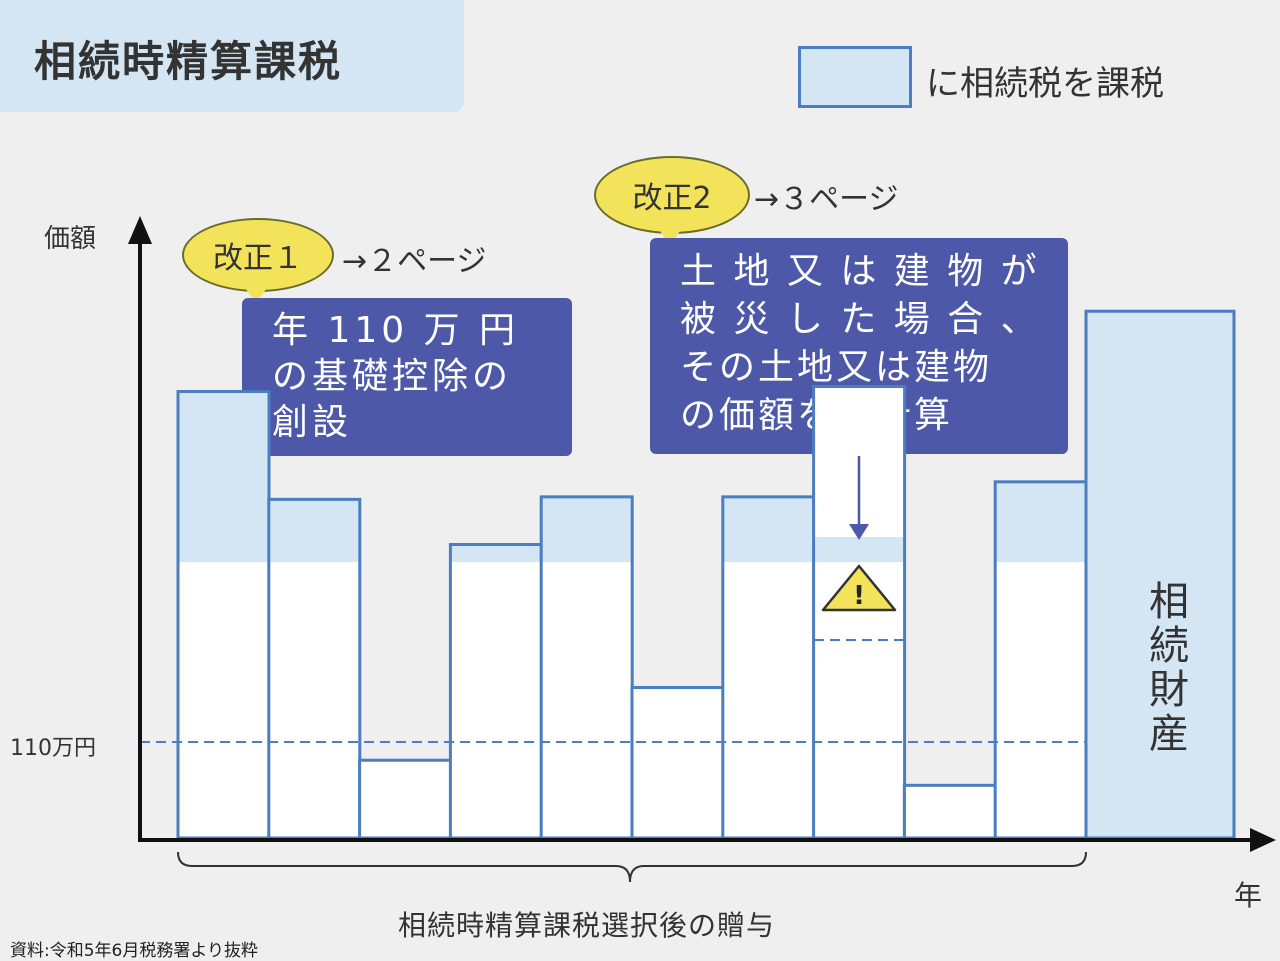  I want to click on revision-1-bubble: 改正１, so click(258, 255).